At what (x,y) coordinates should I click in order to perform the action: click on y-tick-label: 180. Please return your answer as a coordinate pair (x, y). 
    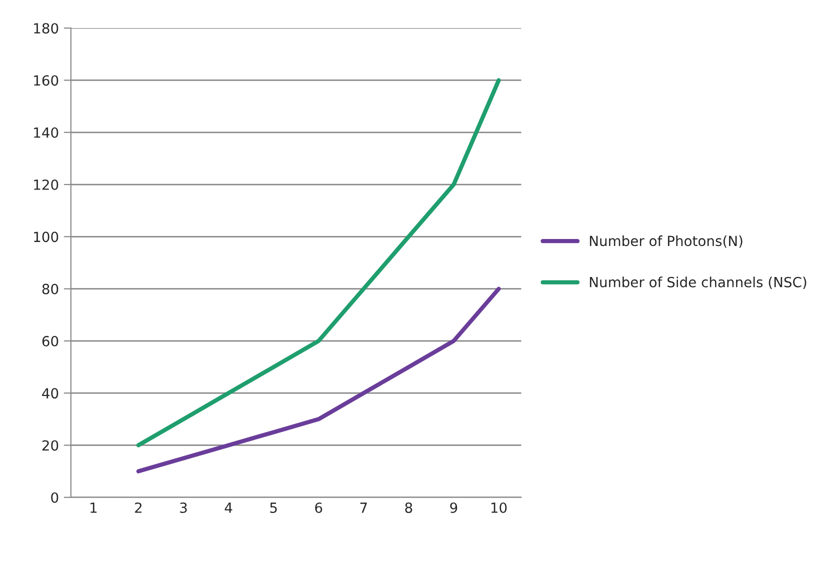
    Looking at the image, I should click on (46, 28).